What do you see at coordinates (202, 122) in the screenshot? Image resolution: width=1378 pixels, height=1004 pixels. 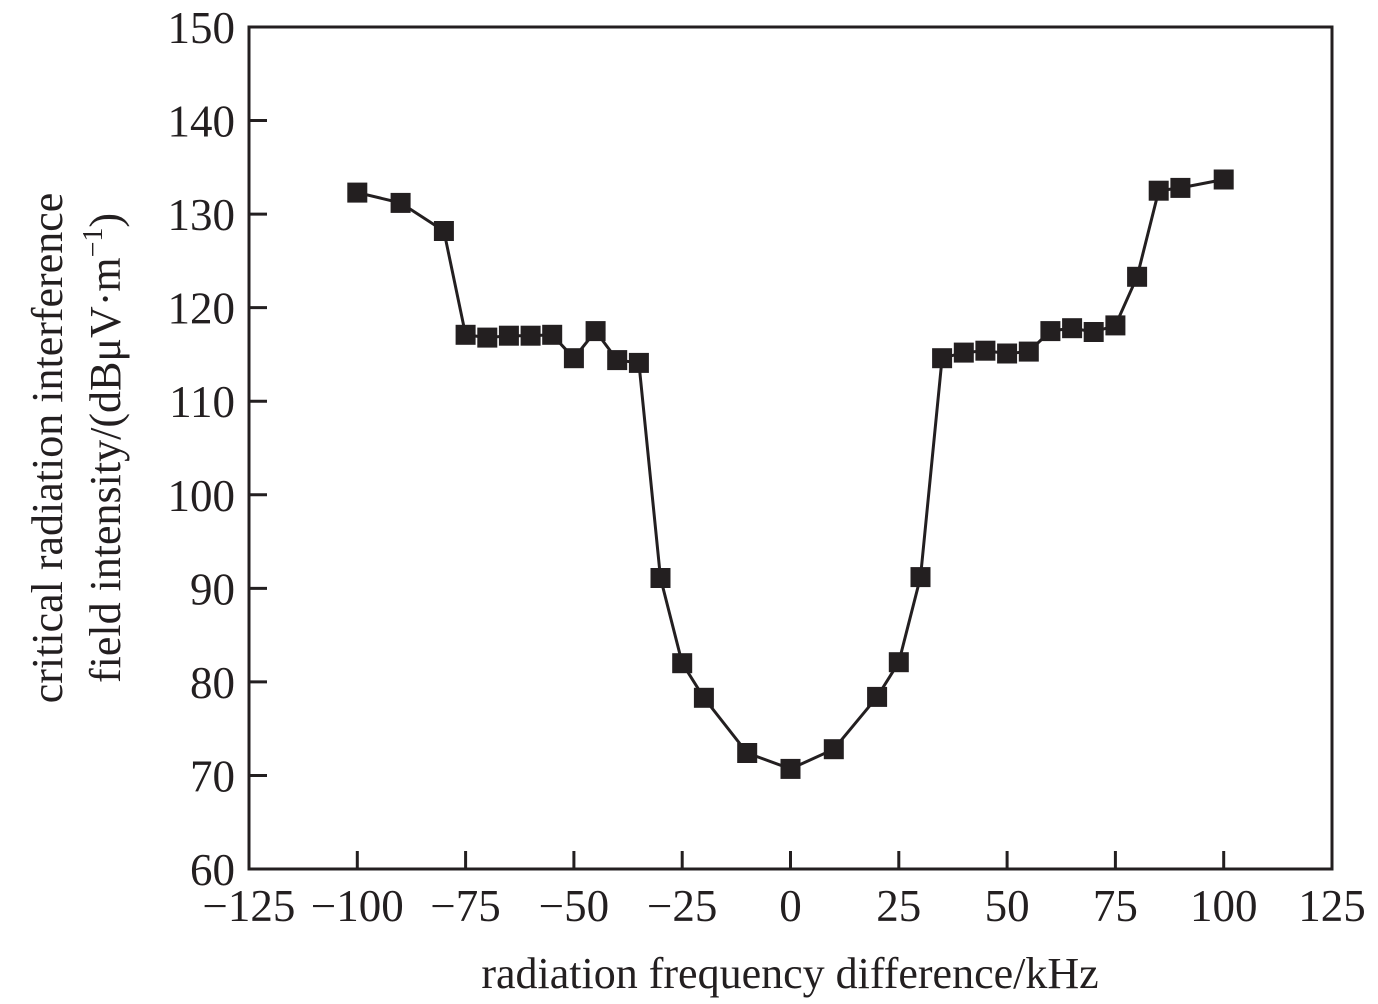 I see `y-tick-label: 140` at bounding box center [202, 122].